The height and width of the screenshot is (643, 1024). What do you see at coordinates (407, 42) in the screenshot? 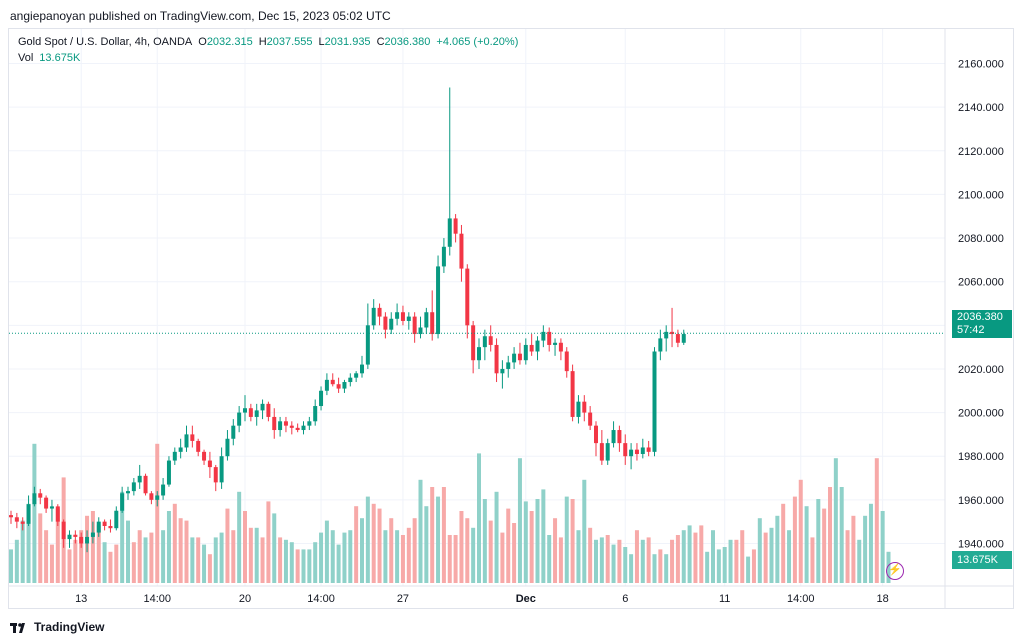
I see `close-value: 2036.380` at bounding box center [407, 42].